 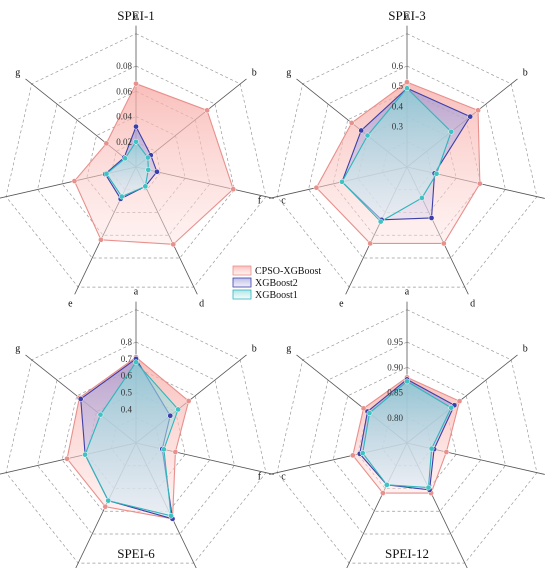 I want to click on legend-label-xgboost2: XGBoost2, so click(x=276, y=283).